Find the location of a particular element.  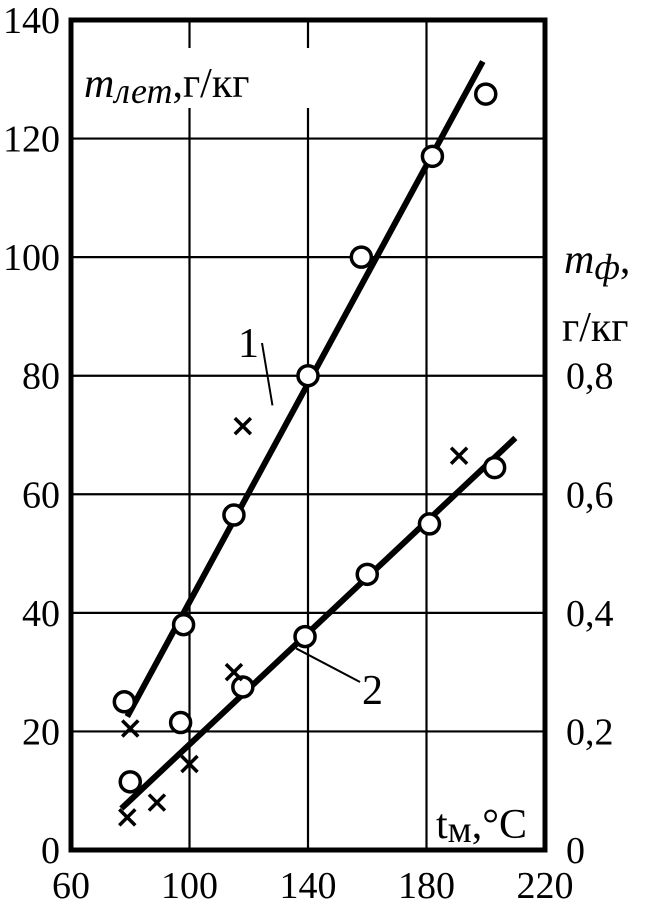

y-left-tick-label: 120 is located at coordinates (31, 140).